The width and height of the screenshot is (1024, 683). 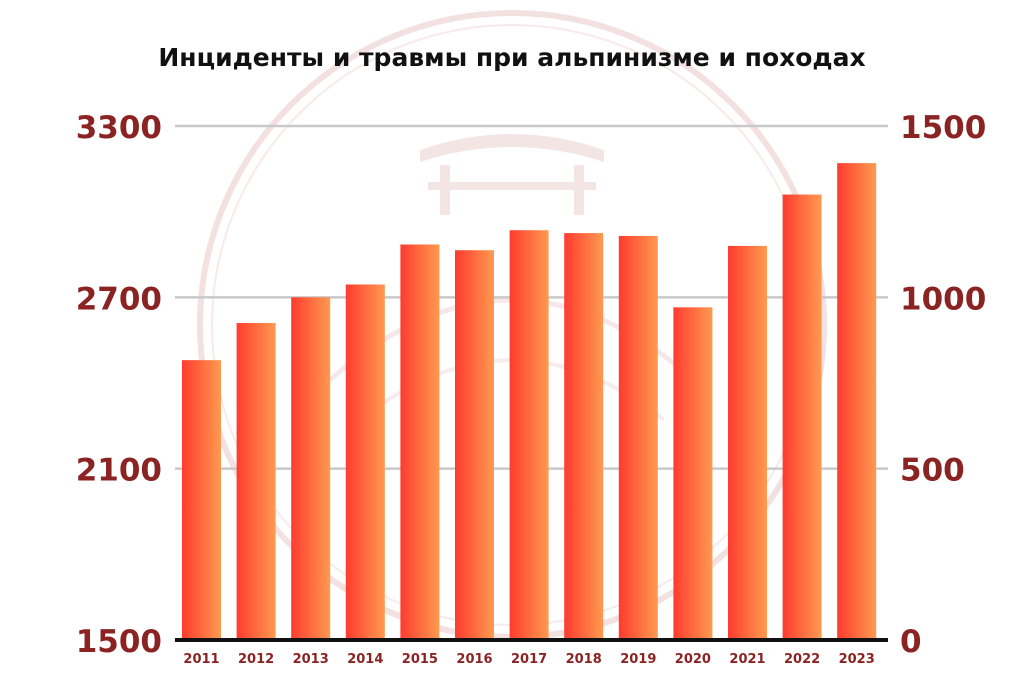 I want to click on right-y-tick-label: 0, so click(x=911, y=642).